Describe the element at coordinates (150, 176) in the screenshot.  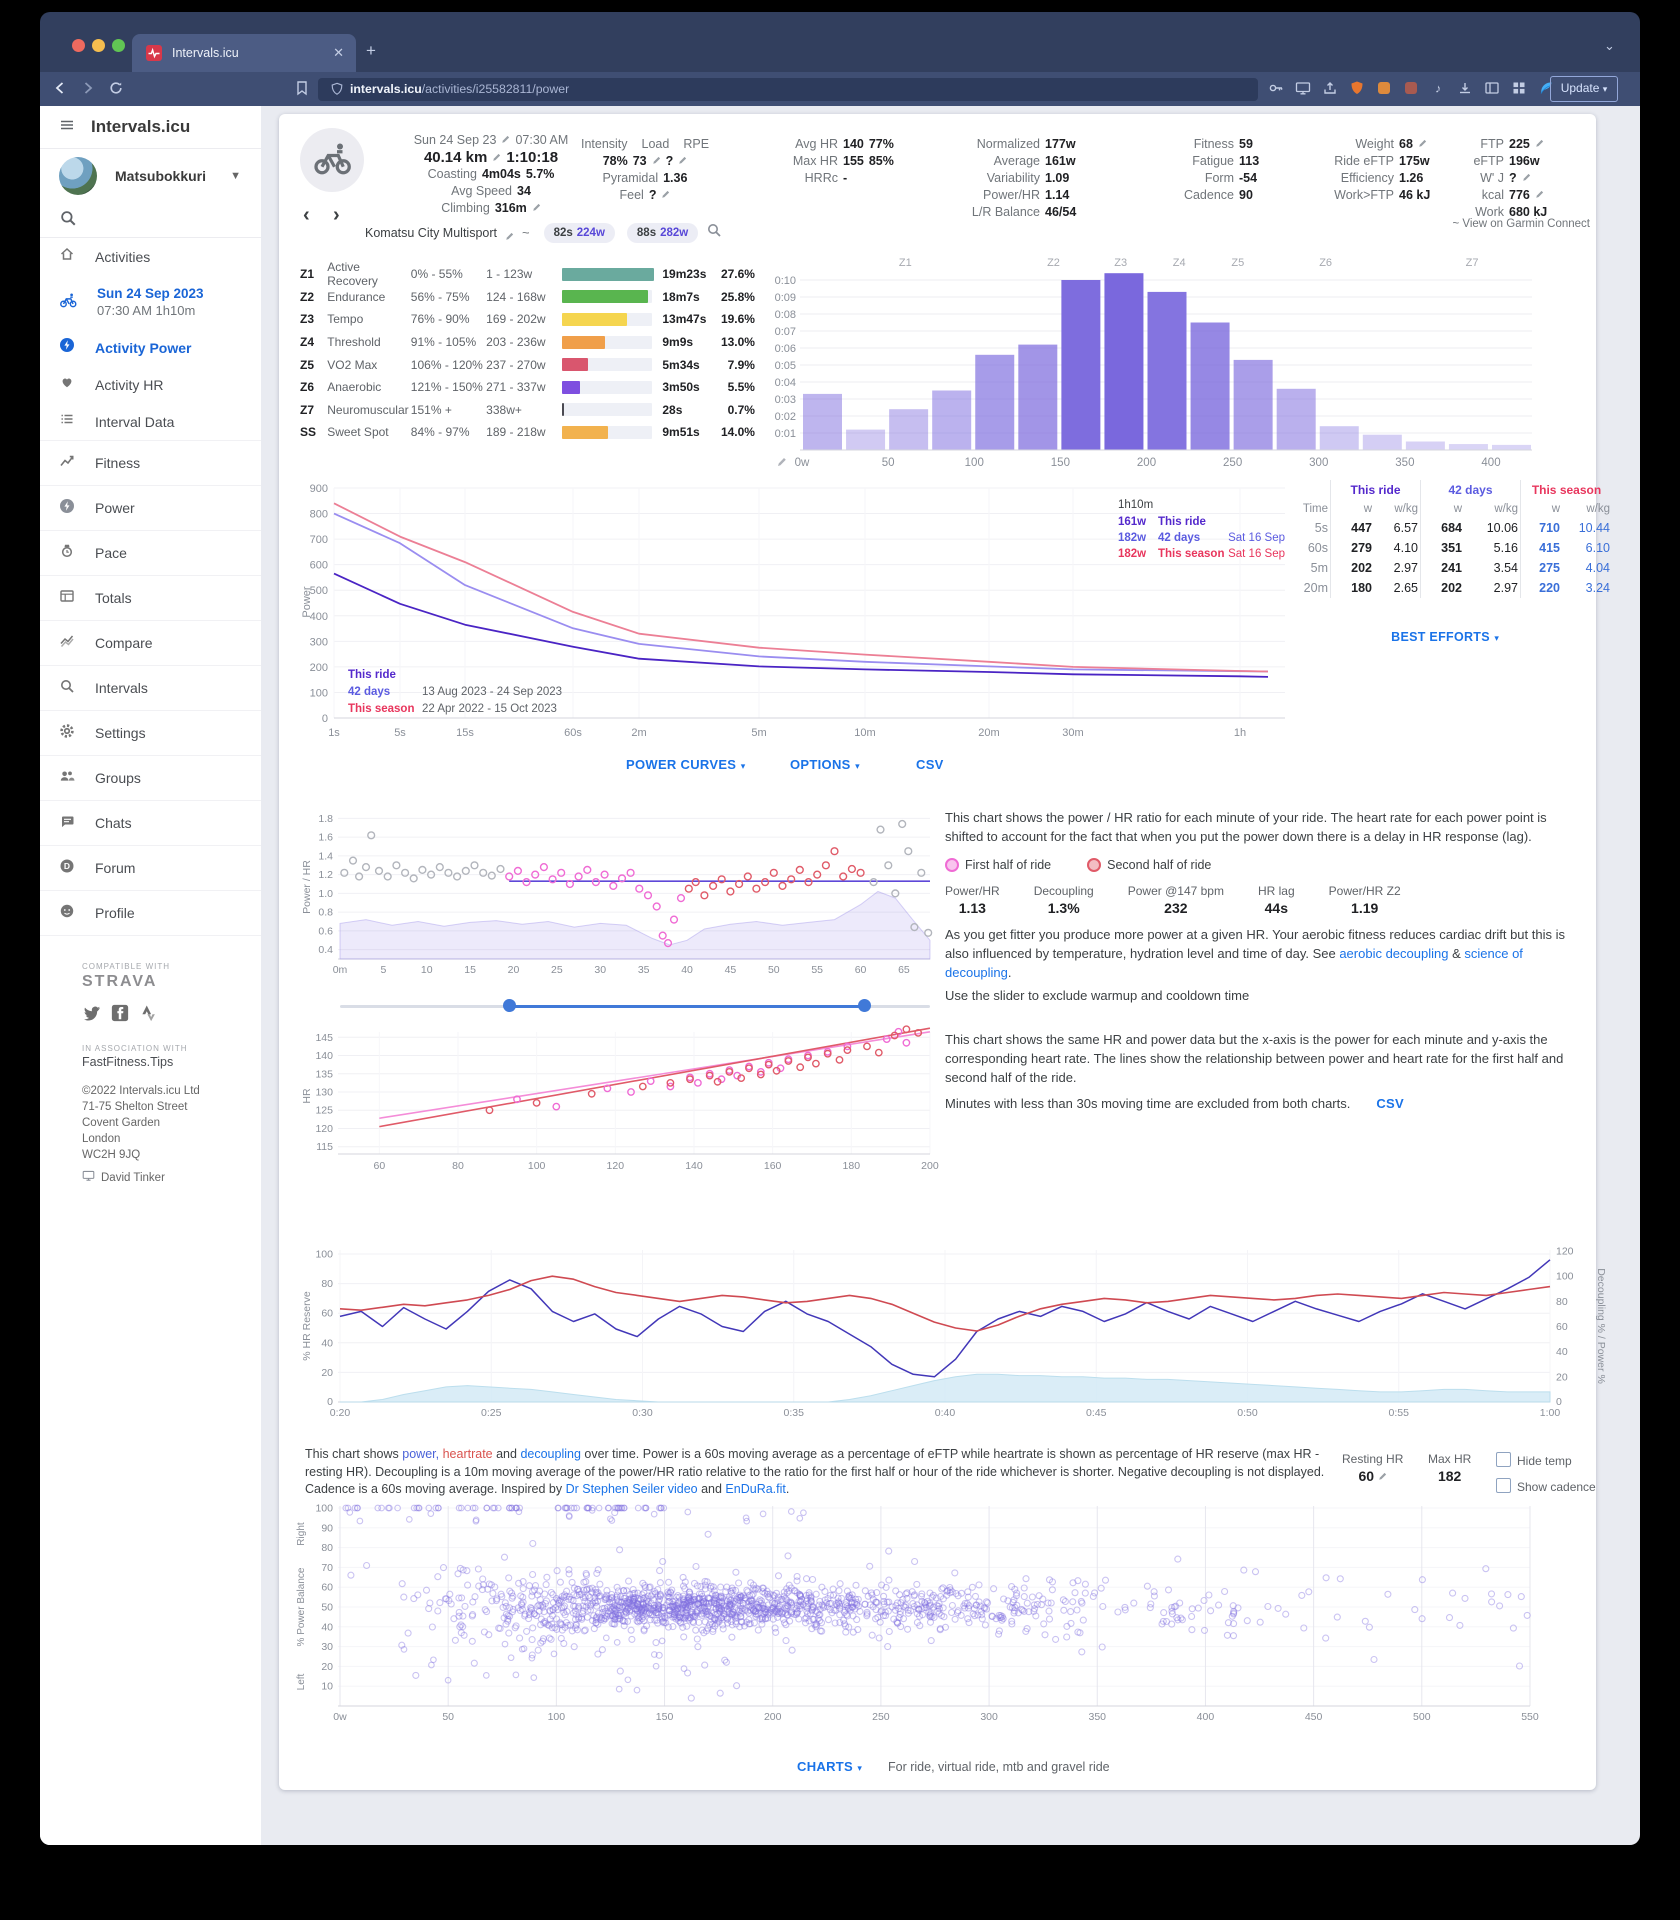
I see `user-menu: Matsubokkuri ▼` at that location.